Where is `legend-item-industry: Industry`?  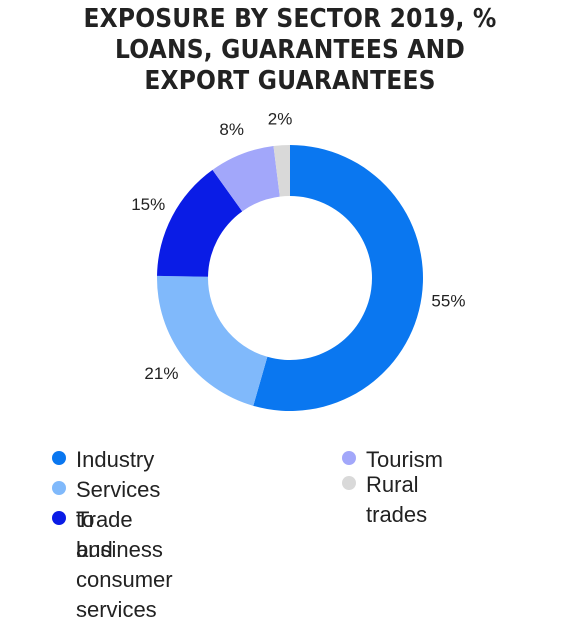
legend-item-industry: Industry is located at coordinates (103, 460).